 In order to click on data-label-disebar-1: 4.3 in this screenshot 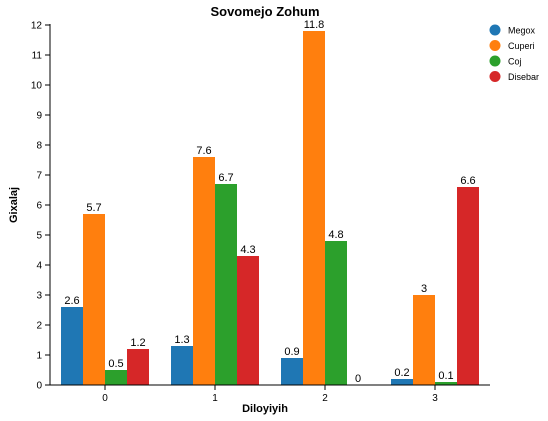, I will do `click(247, 250)`.